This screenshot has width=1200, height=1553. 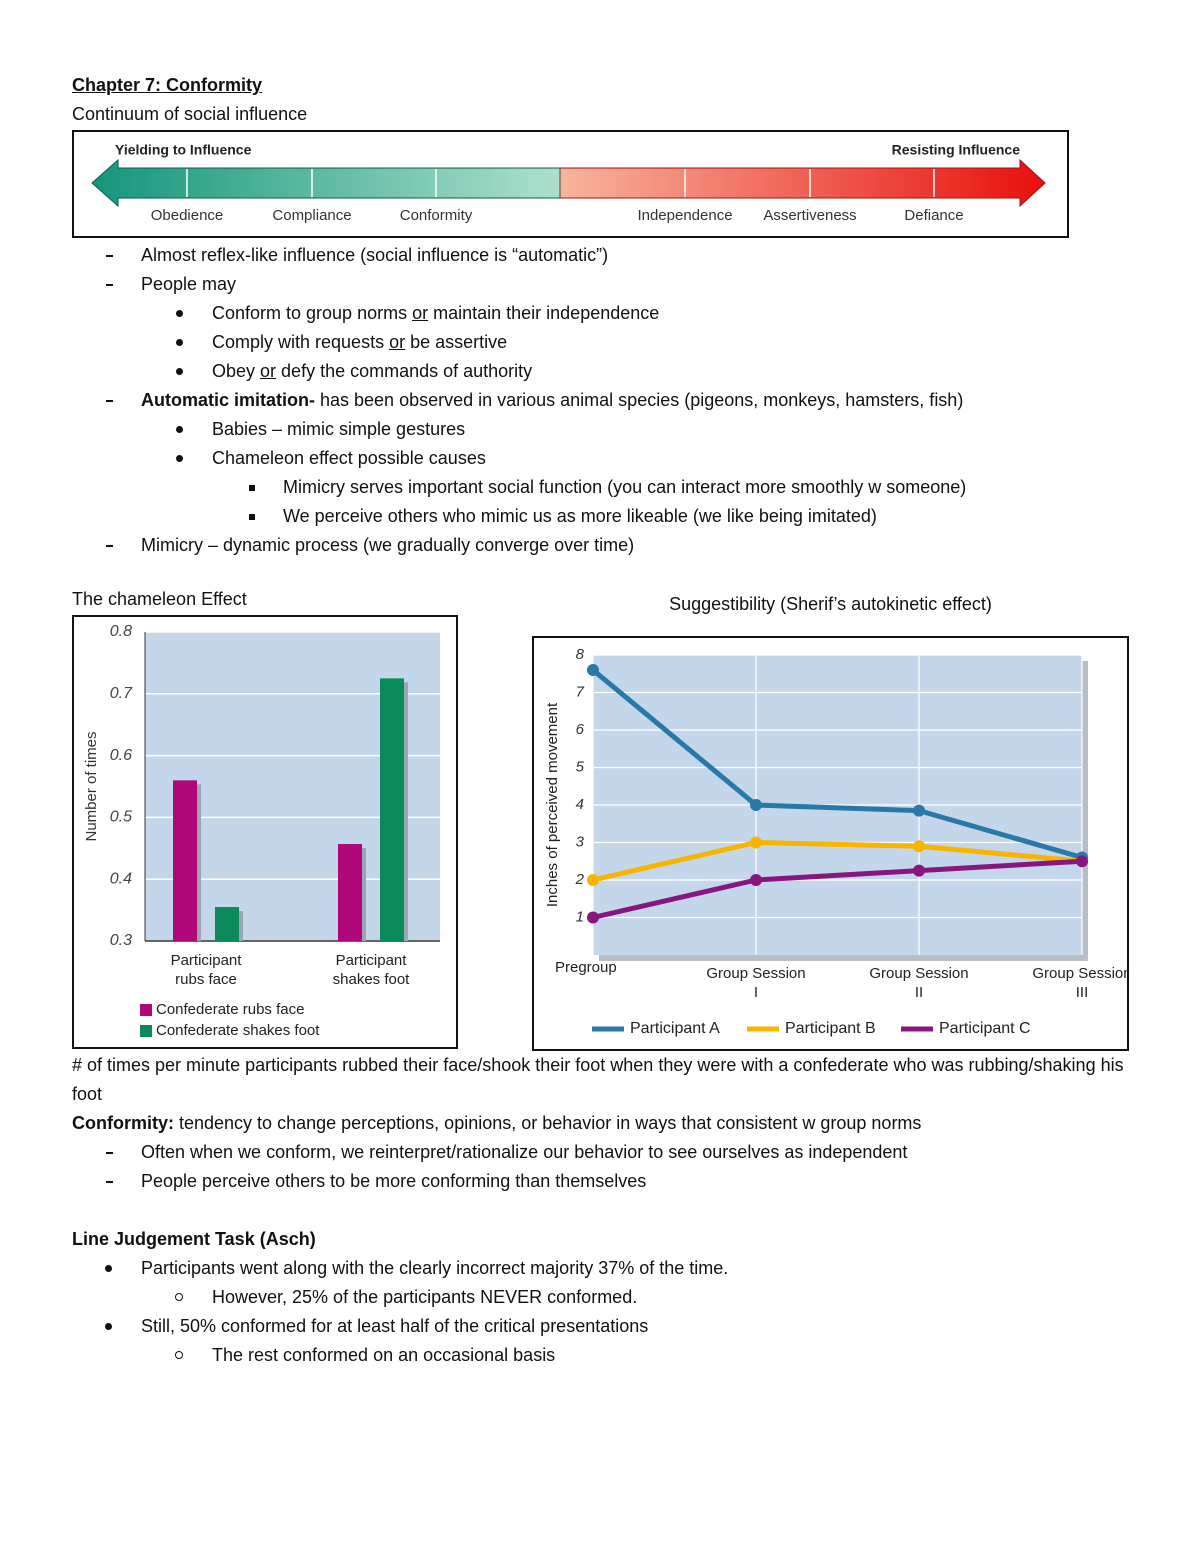 I want to click on x-tick-label: Participant rubs face, so click(x=206, y=970).